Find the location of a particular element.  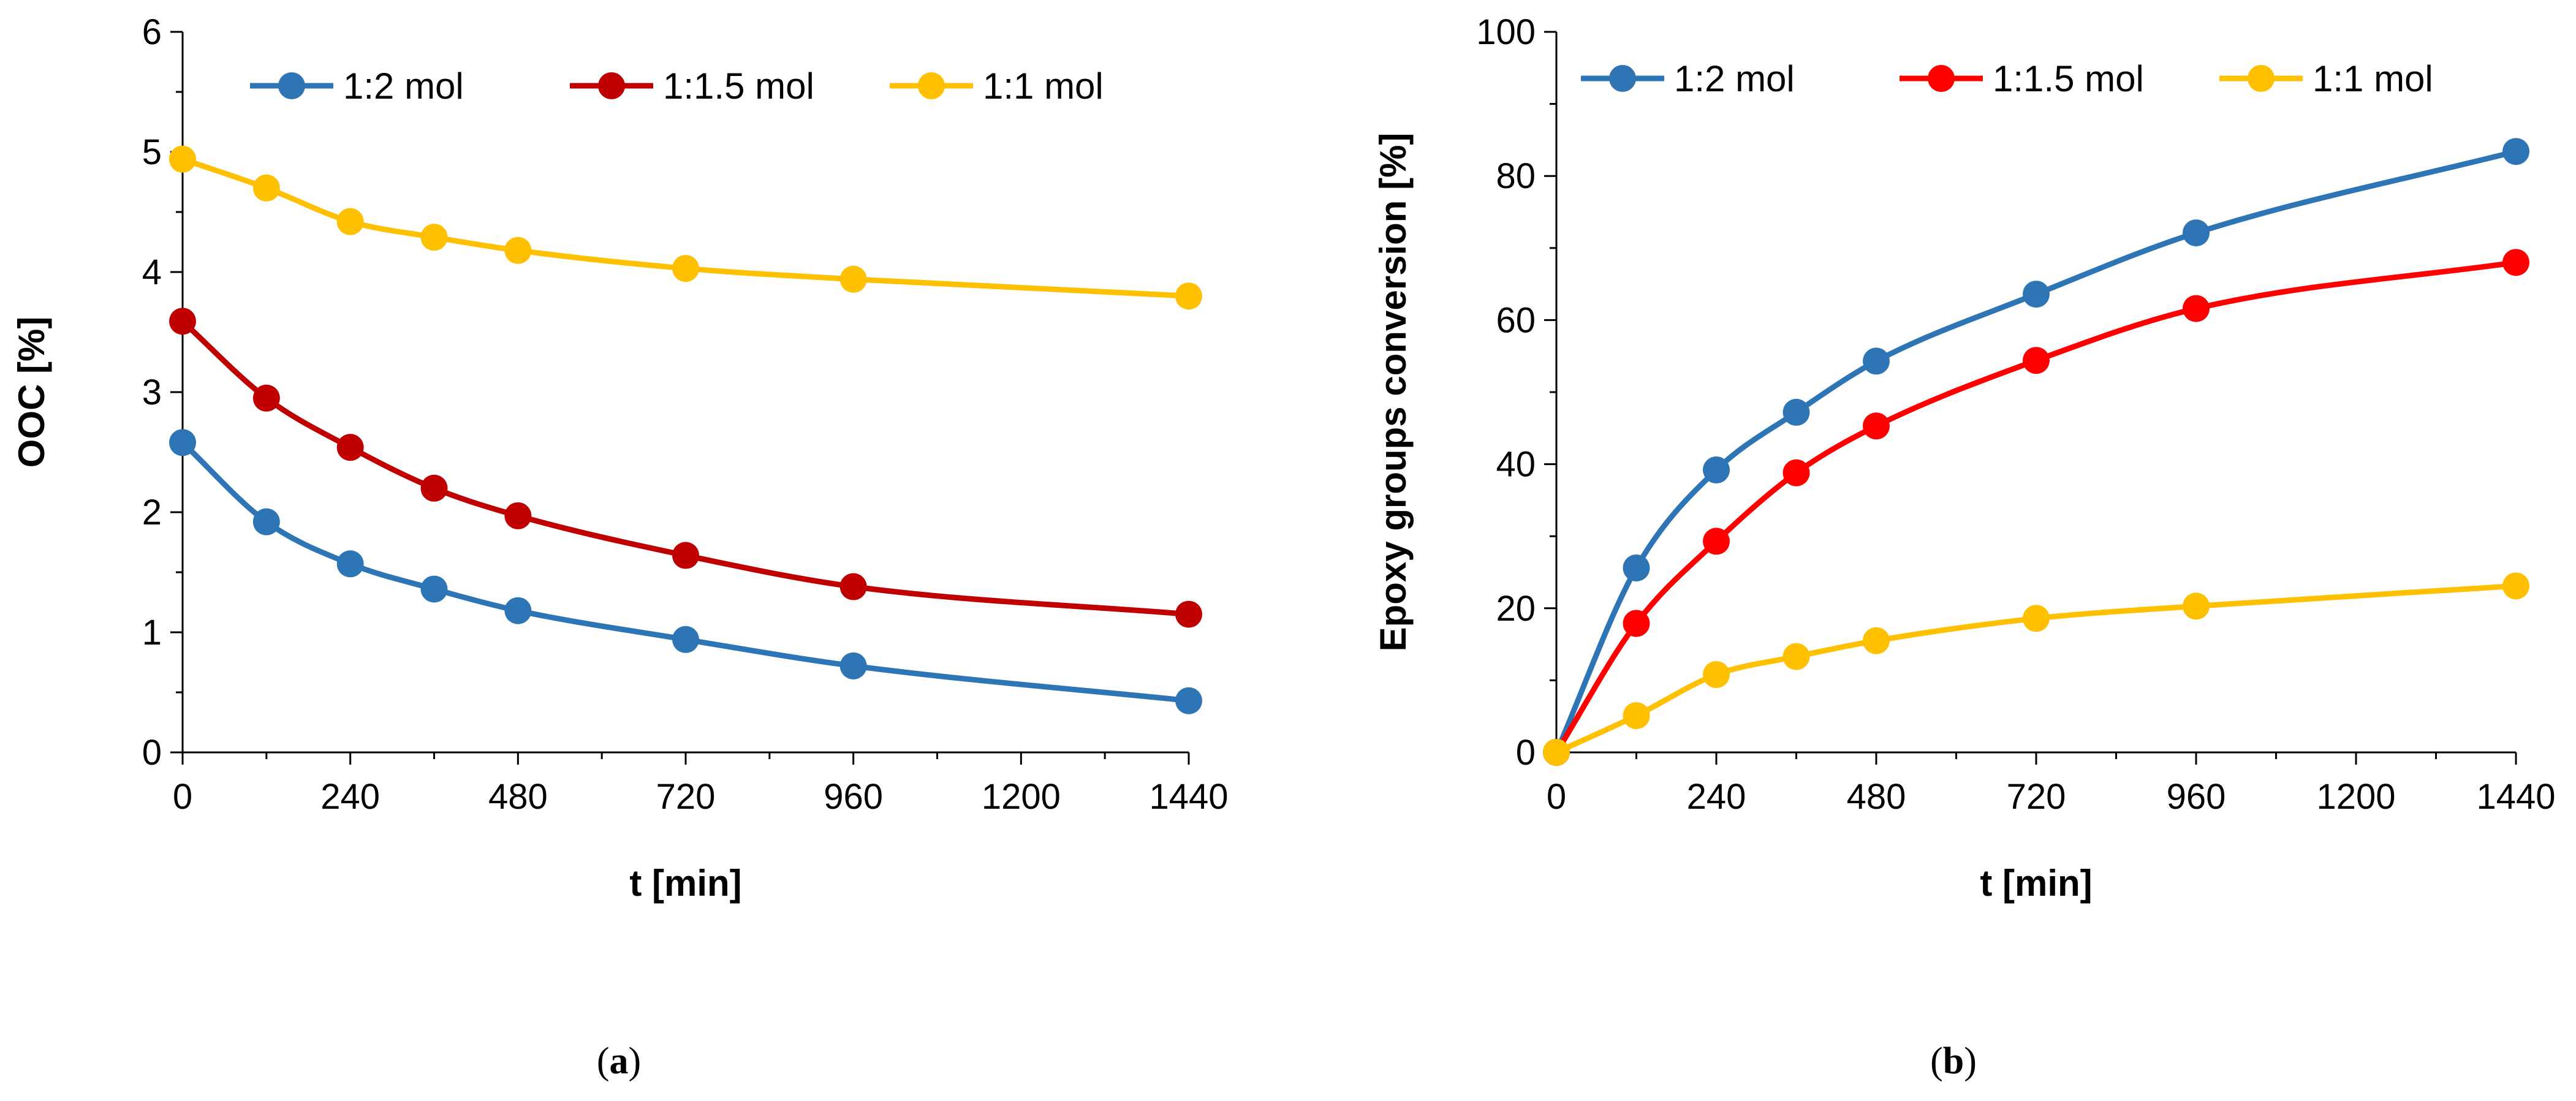

y-tick-label: 5 is located at coordinates (152, 152).